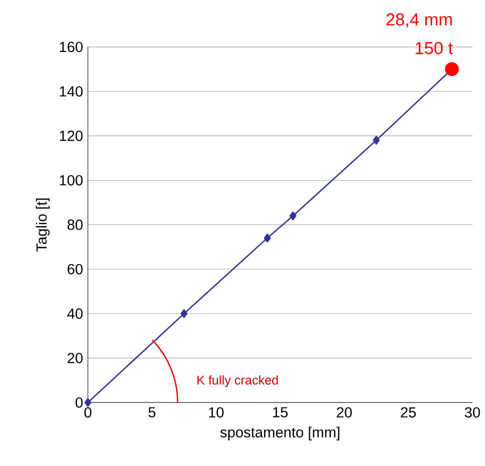  I want to click on annotation: 28,4 mm, so click(419, 20).